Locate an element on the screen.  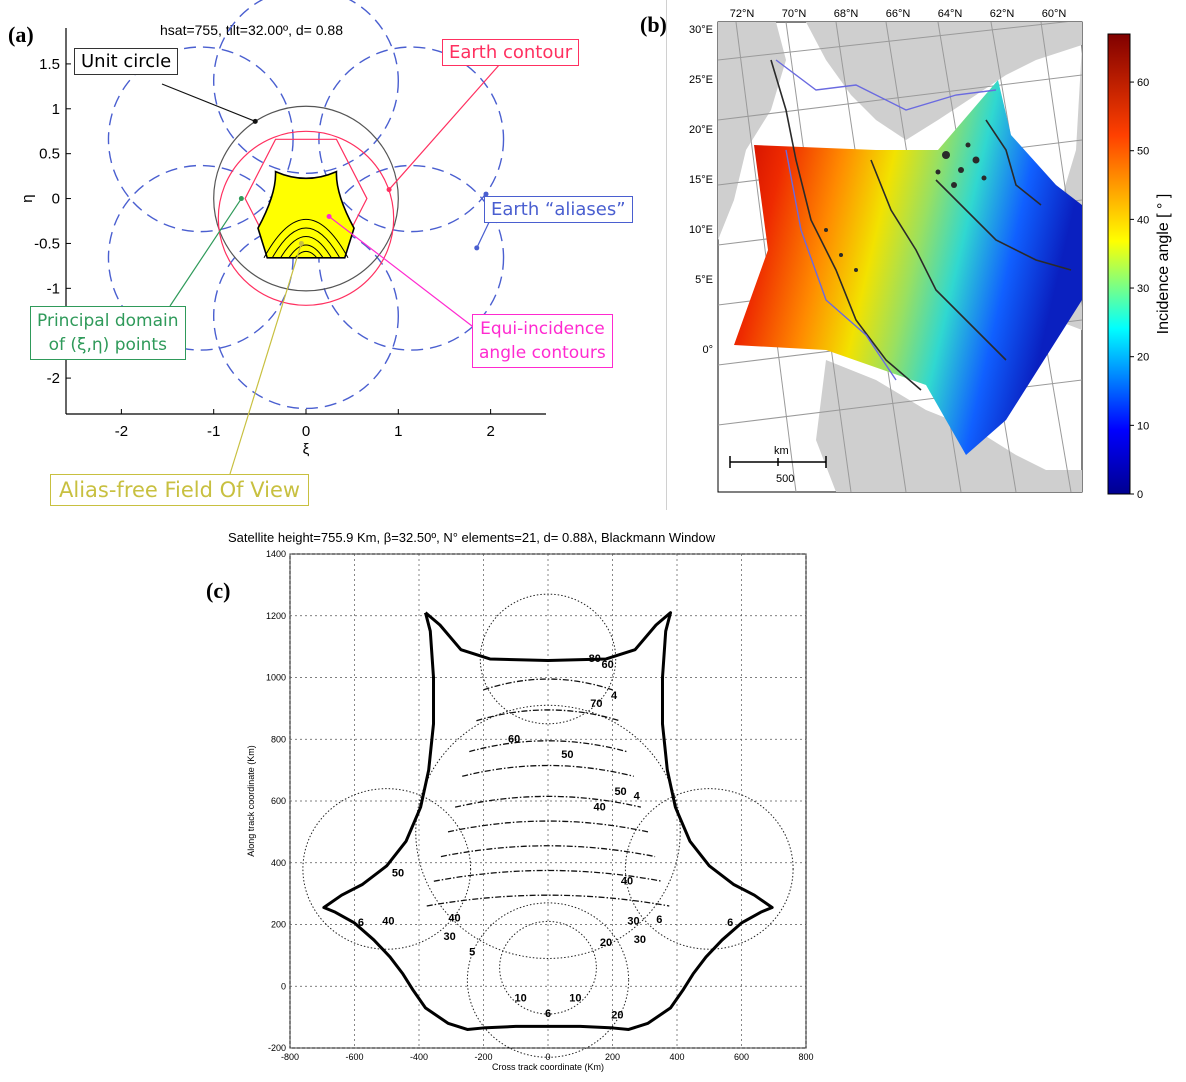
c-xtick-label: 400 is located at coordinates (676, 1057).